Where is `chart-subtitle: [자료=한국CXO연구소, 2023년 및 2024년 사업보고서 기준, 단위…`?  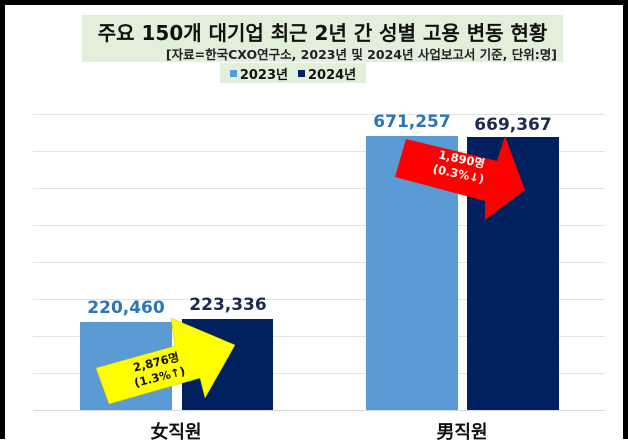
chart-subtitle: [자료=한국CXO연구소, 2023년 및 2024년 사업보고서 기준, 단위… is located at coordinates (361, 54).